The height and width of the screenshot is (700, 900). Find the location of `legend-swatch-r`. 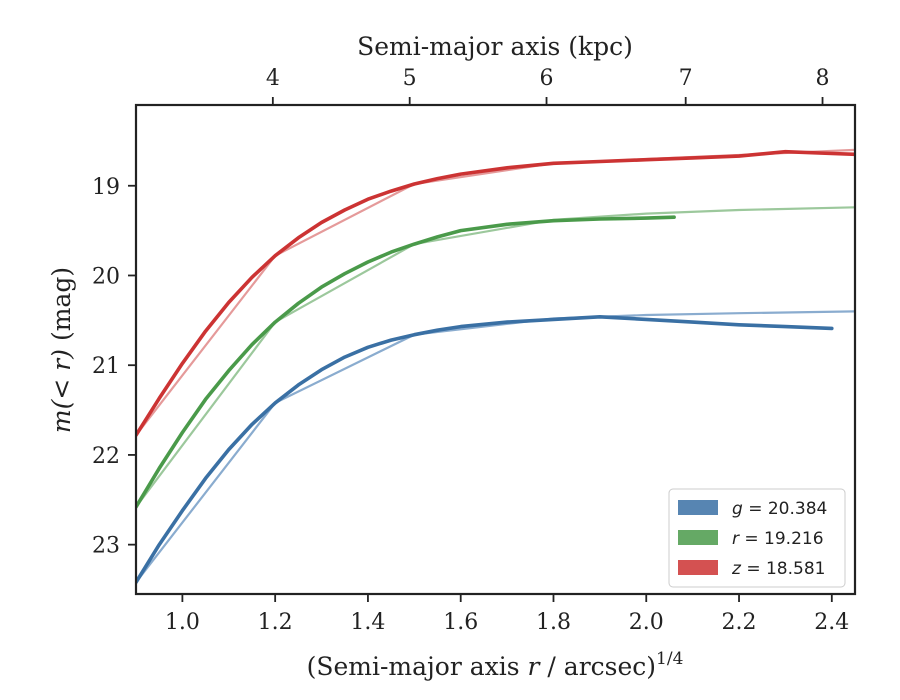

legend-swatch-r is located at coordinates (698, 537).